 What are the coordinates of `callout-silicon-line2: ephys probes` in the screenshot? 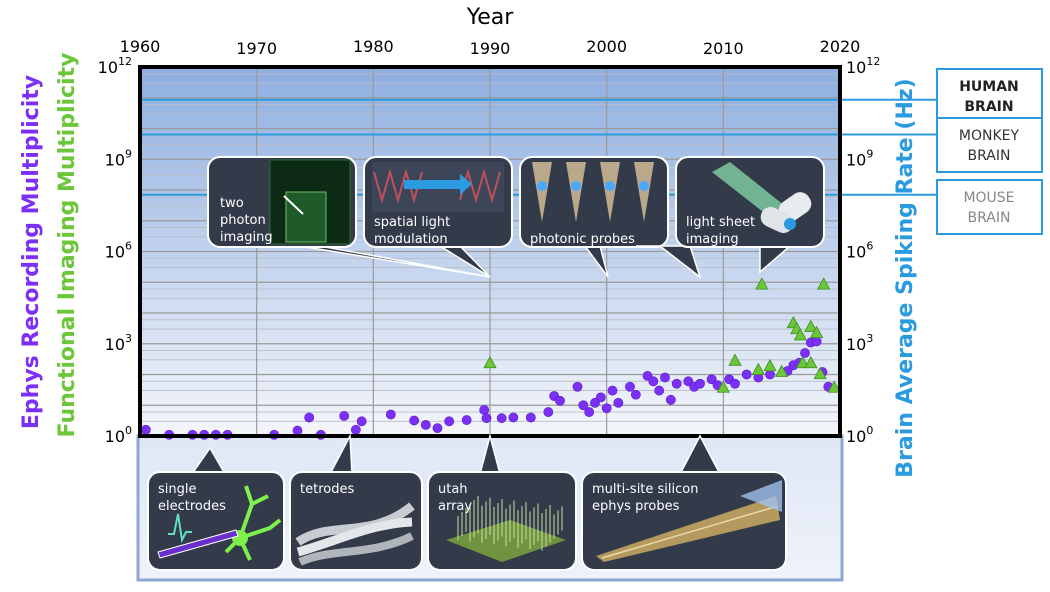 It's located at (636, 506).